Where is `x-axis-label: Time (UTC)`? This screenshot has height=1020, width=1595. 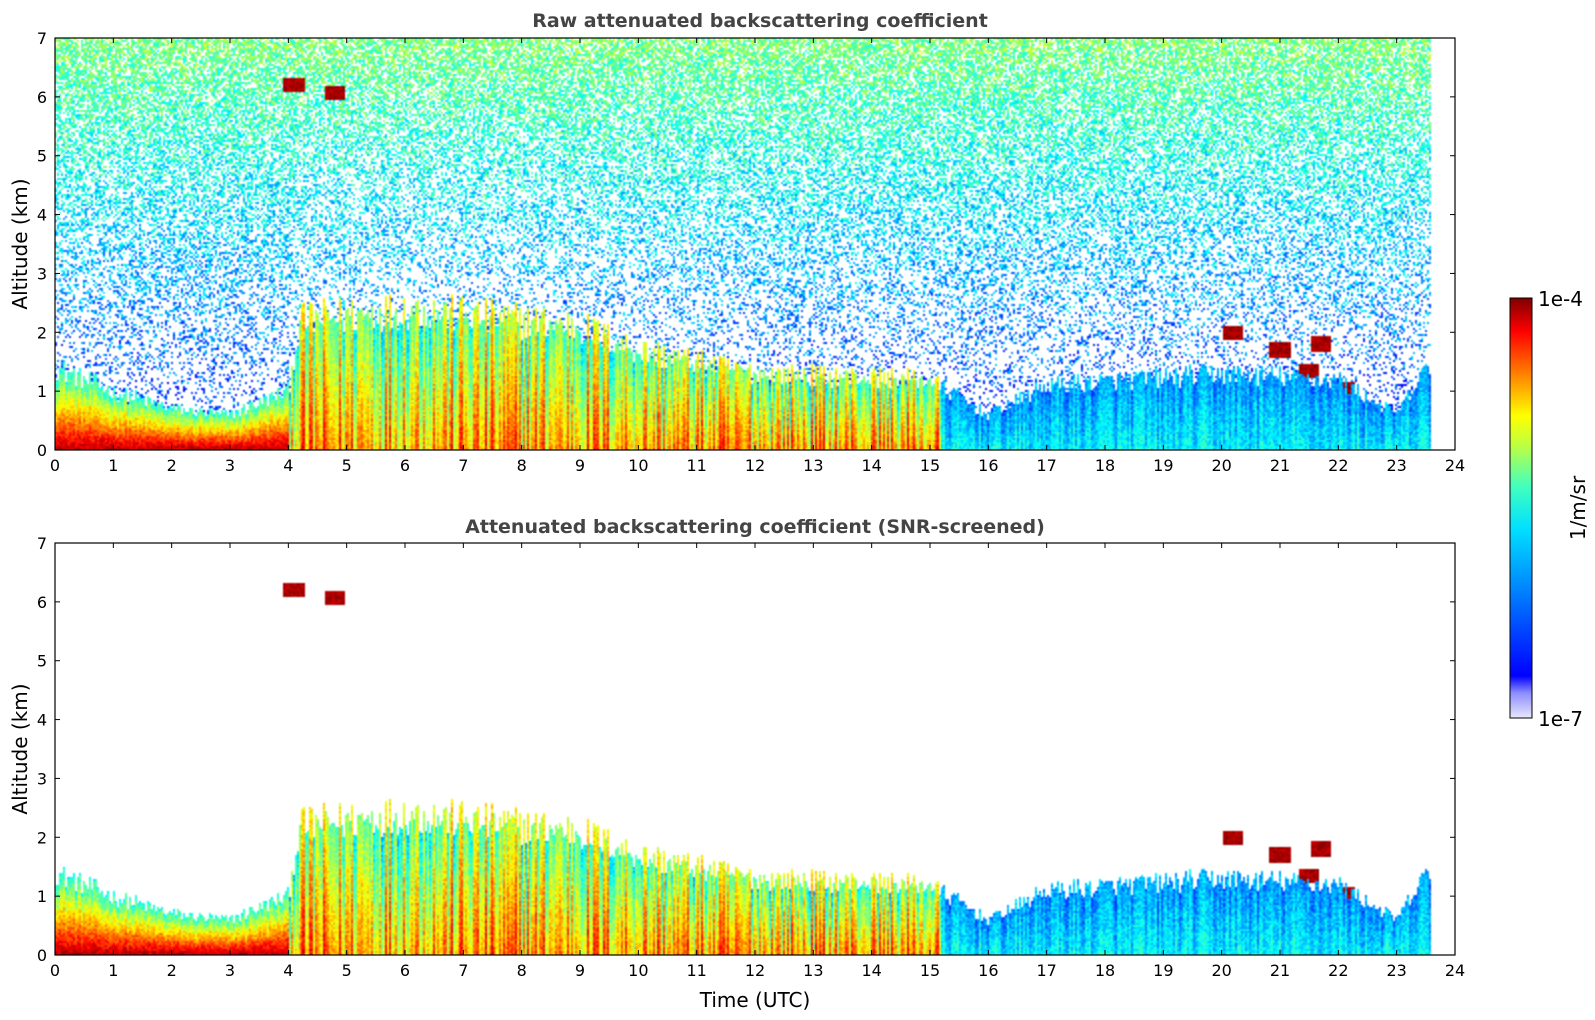
x-axis-label: Time (UTC) is located at coordinates (755, 1000).